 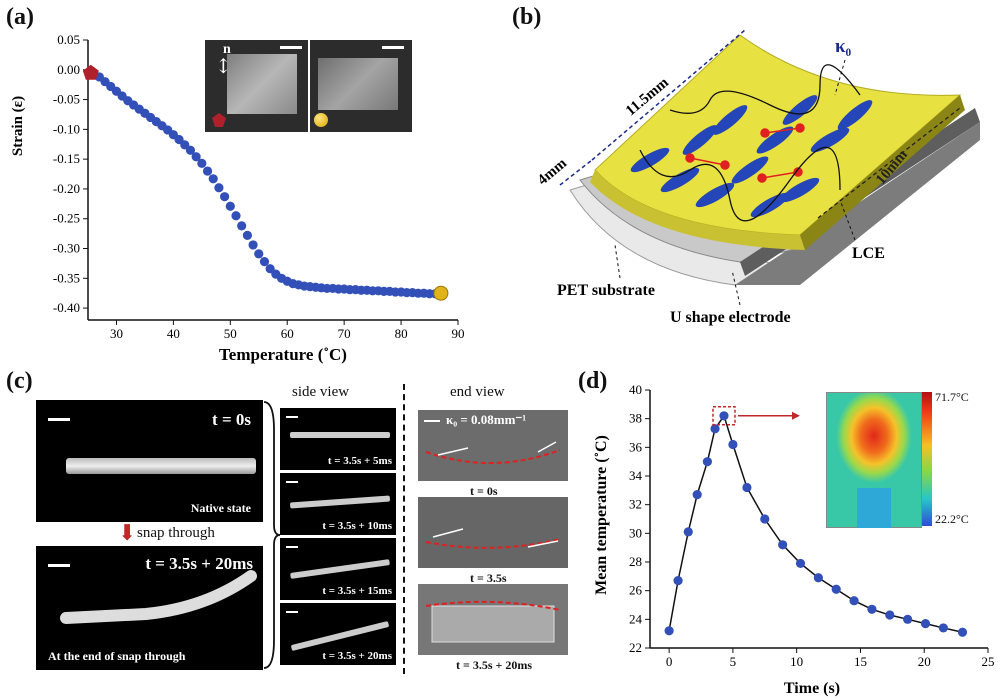 I want to click on lce-label: LCE, so click(x=868, y=253).